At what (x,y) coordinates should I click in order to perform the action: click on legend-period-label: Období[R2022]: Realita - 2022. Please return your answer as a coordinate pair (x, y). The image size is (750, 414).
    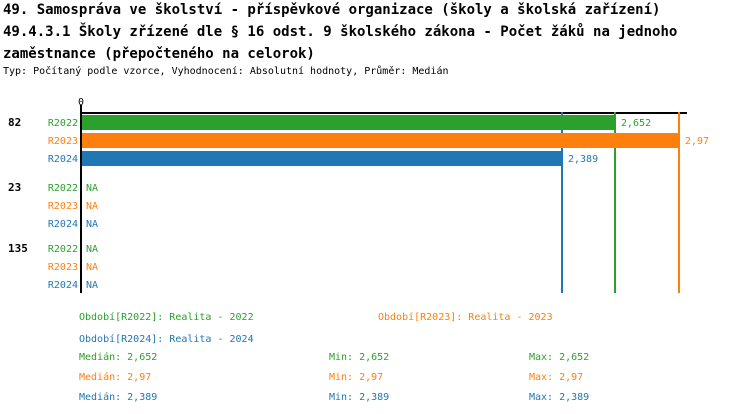
    Looking at the image, I should click on (166, 317).